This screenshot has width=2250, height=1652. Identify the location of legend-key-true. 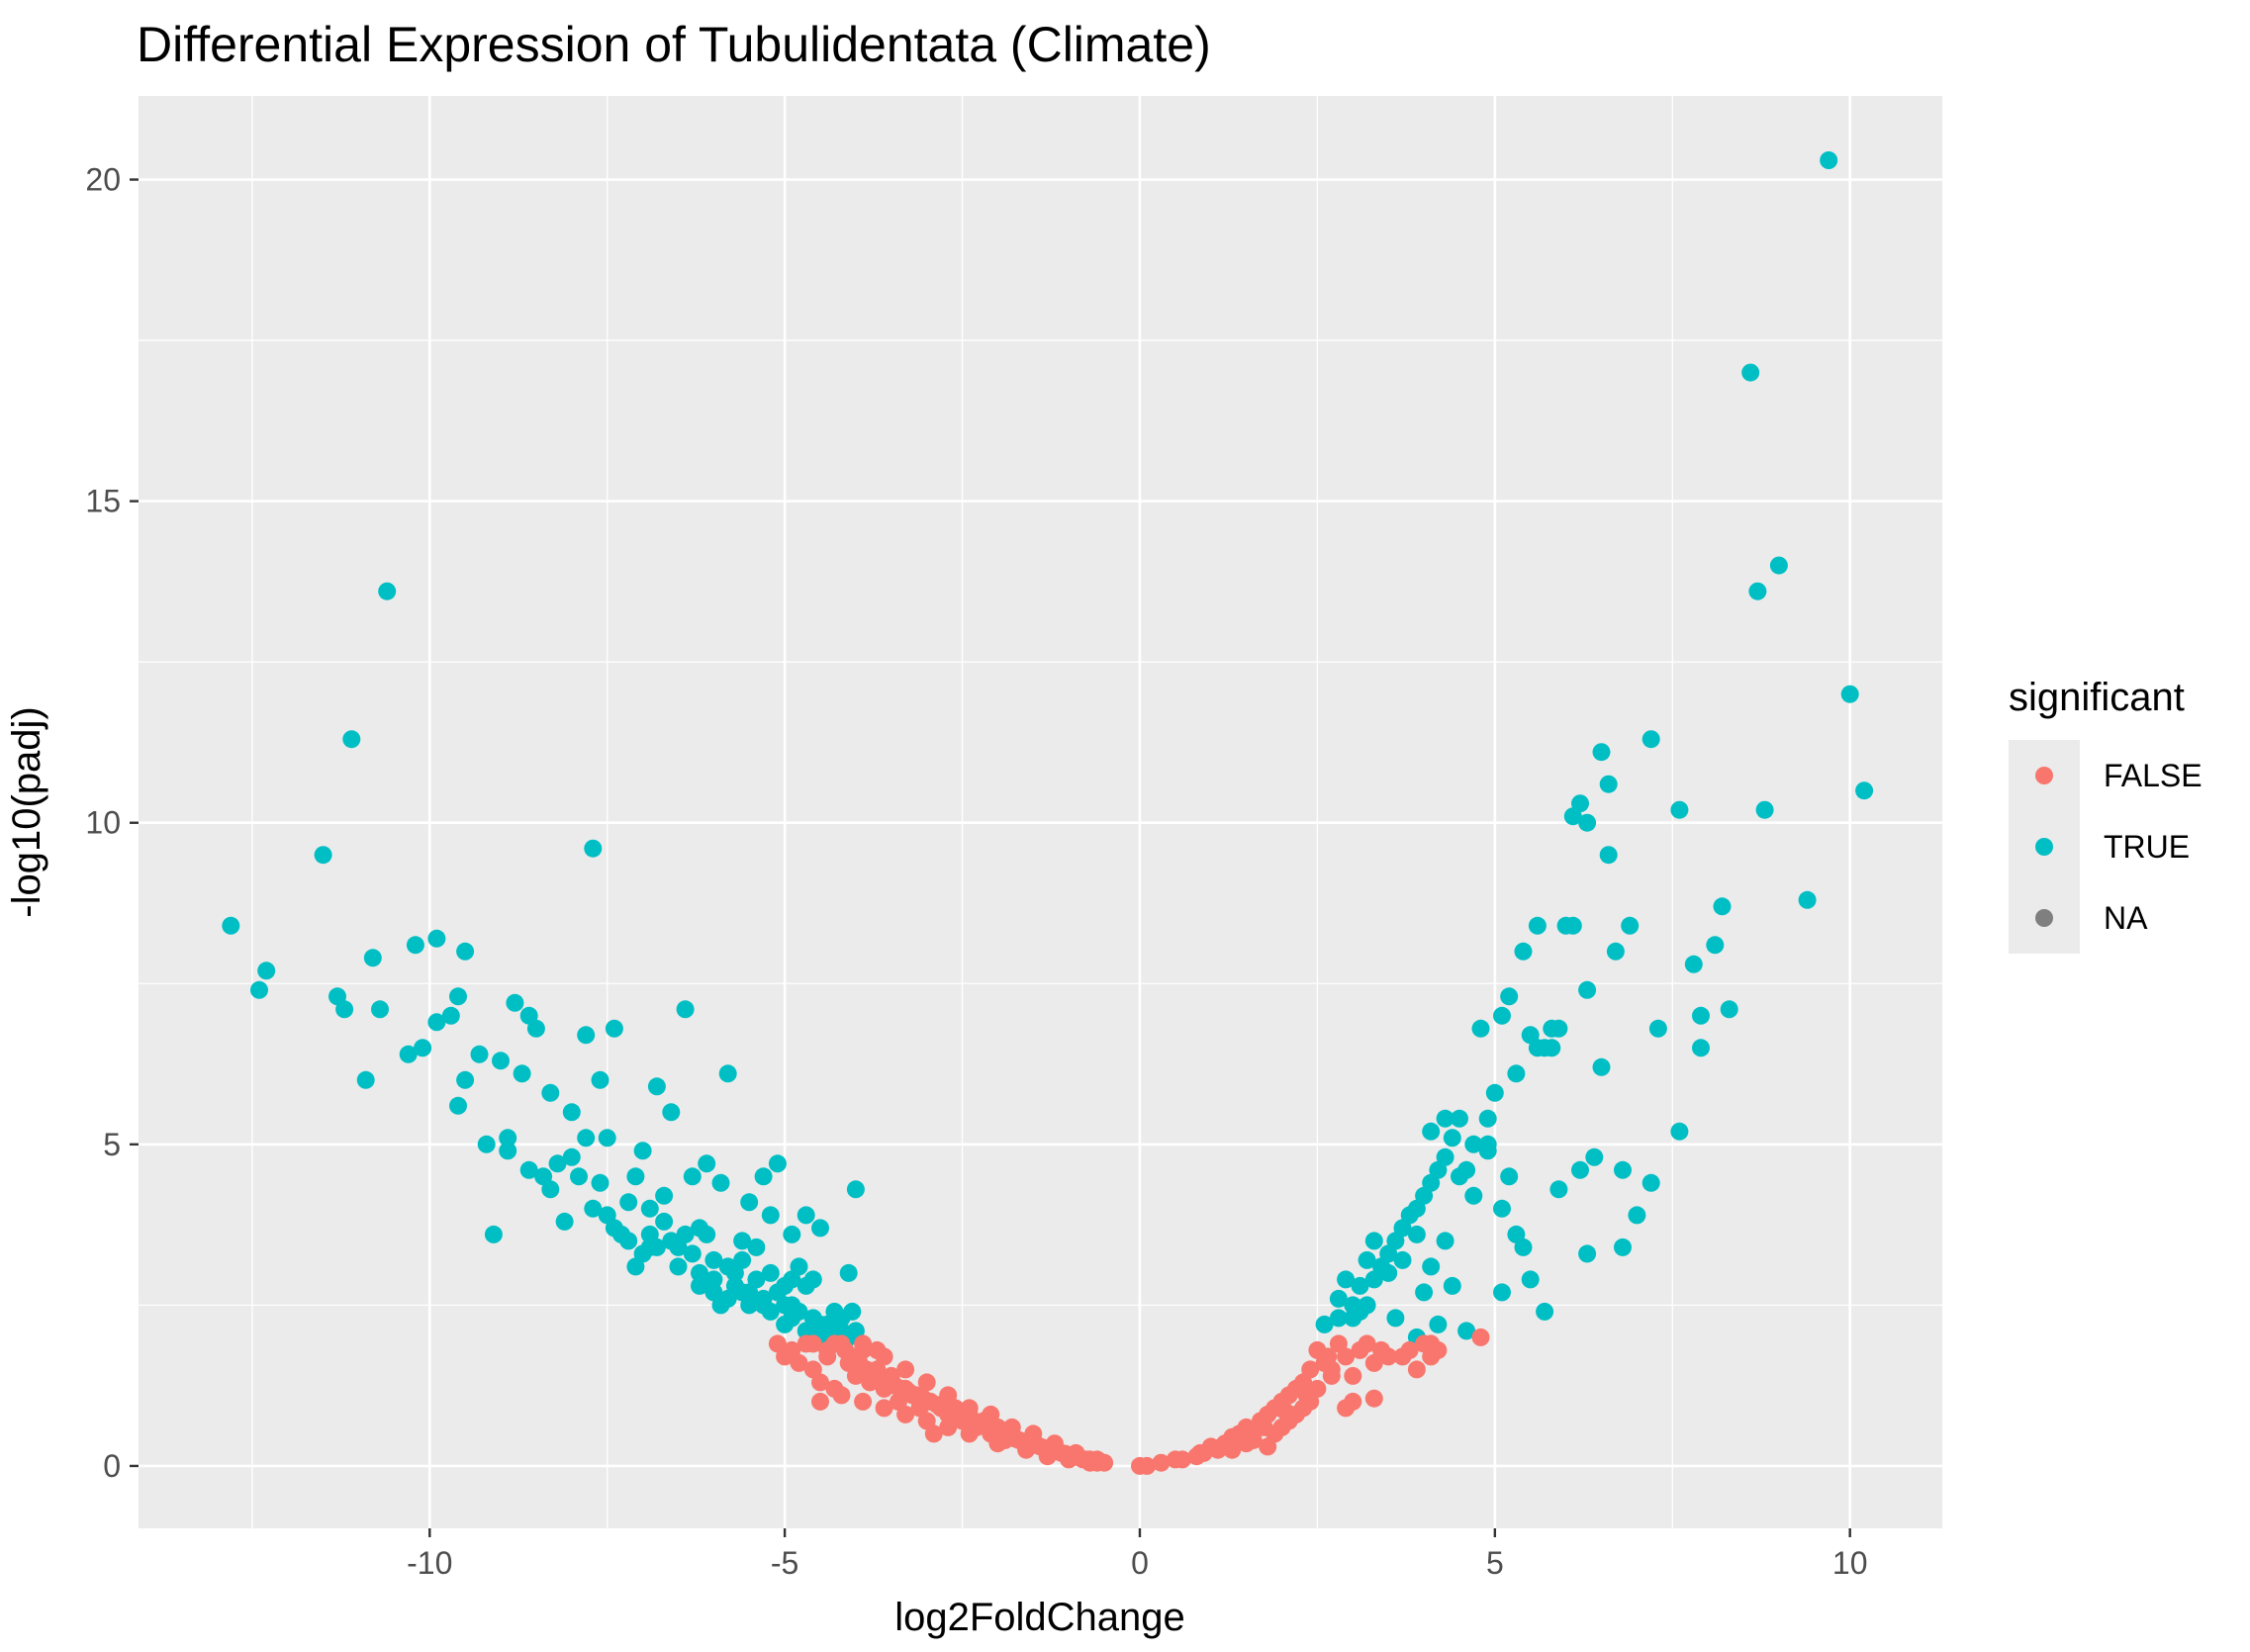
(2044, 847).